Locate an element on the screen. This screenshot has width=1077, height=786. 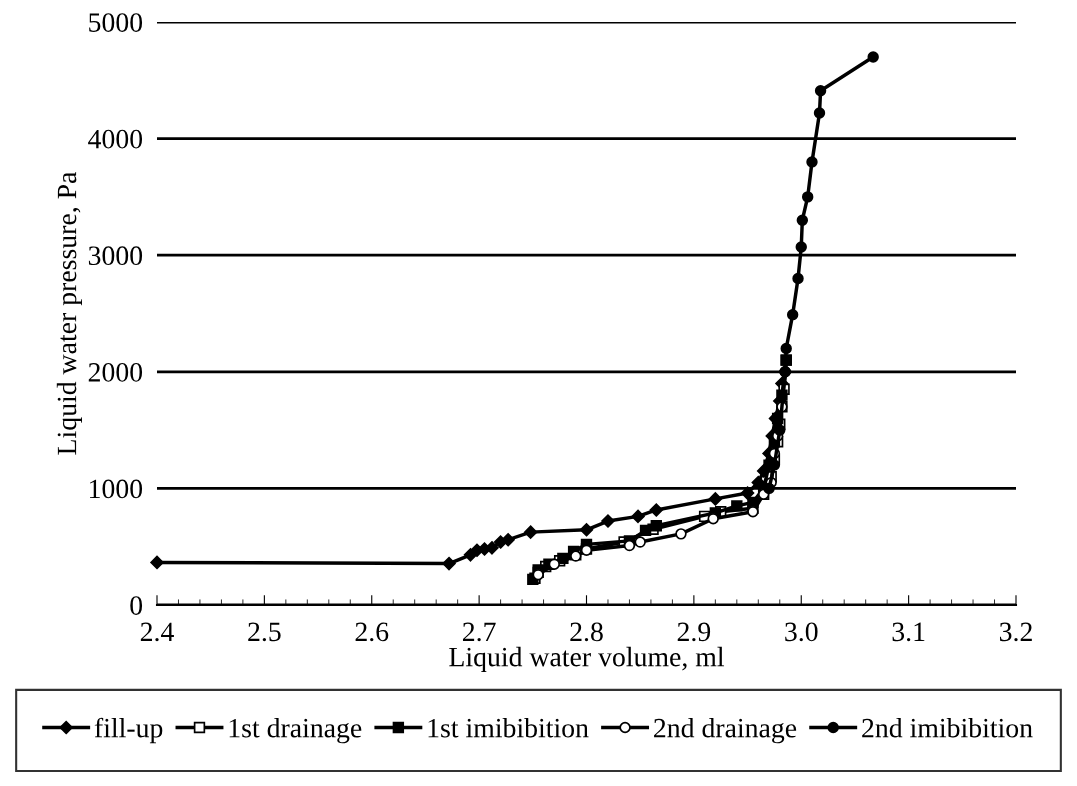
y-tick-label: 3000 is located at coordinates (115, 256).